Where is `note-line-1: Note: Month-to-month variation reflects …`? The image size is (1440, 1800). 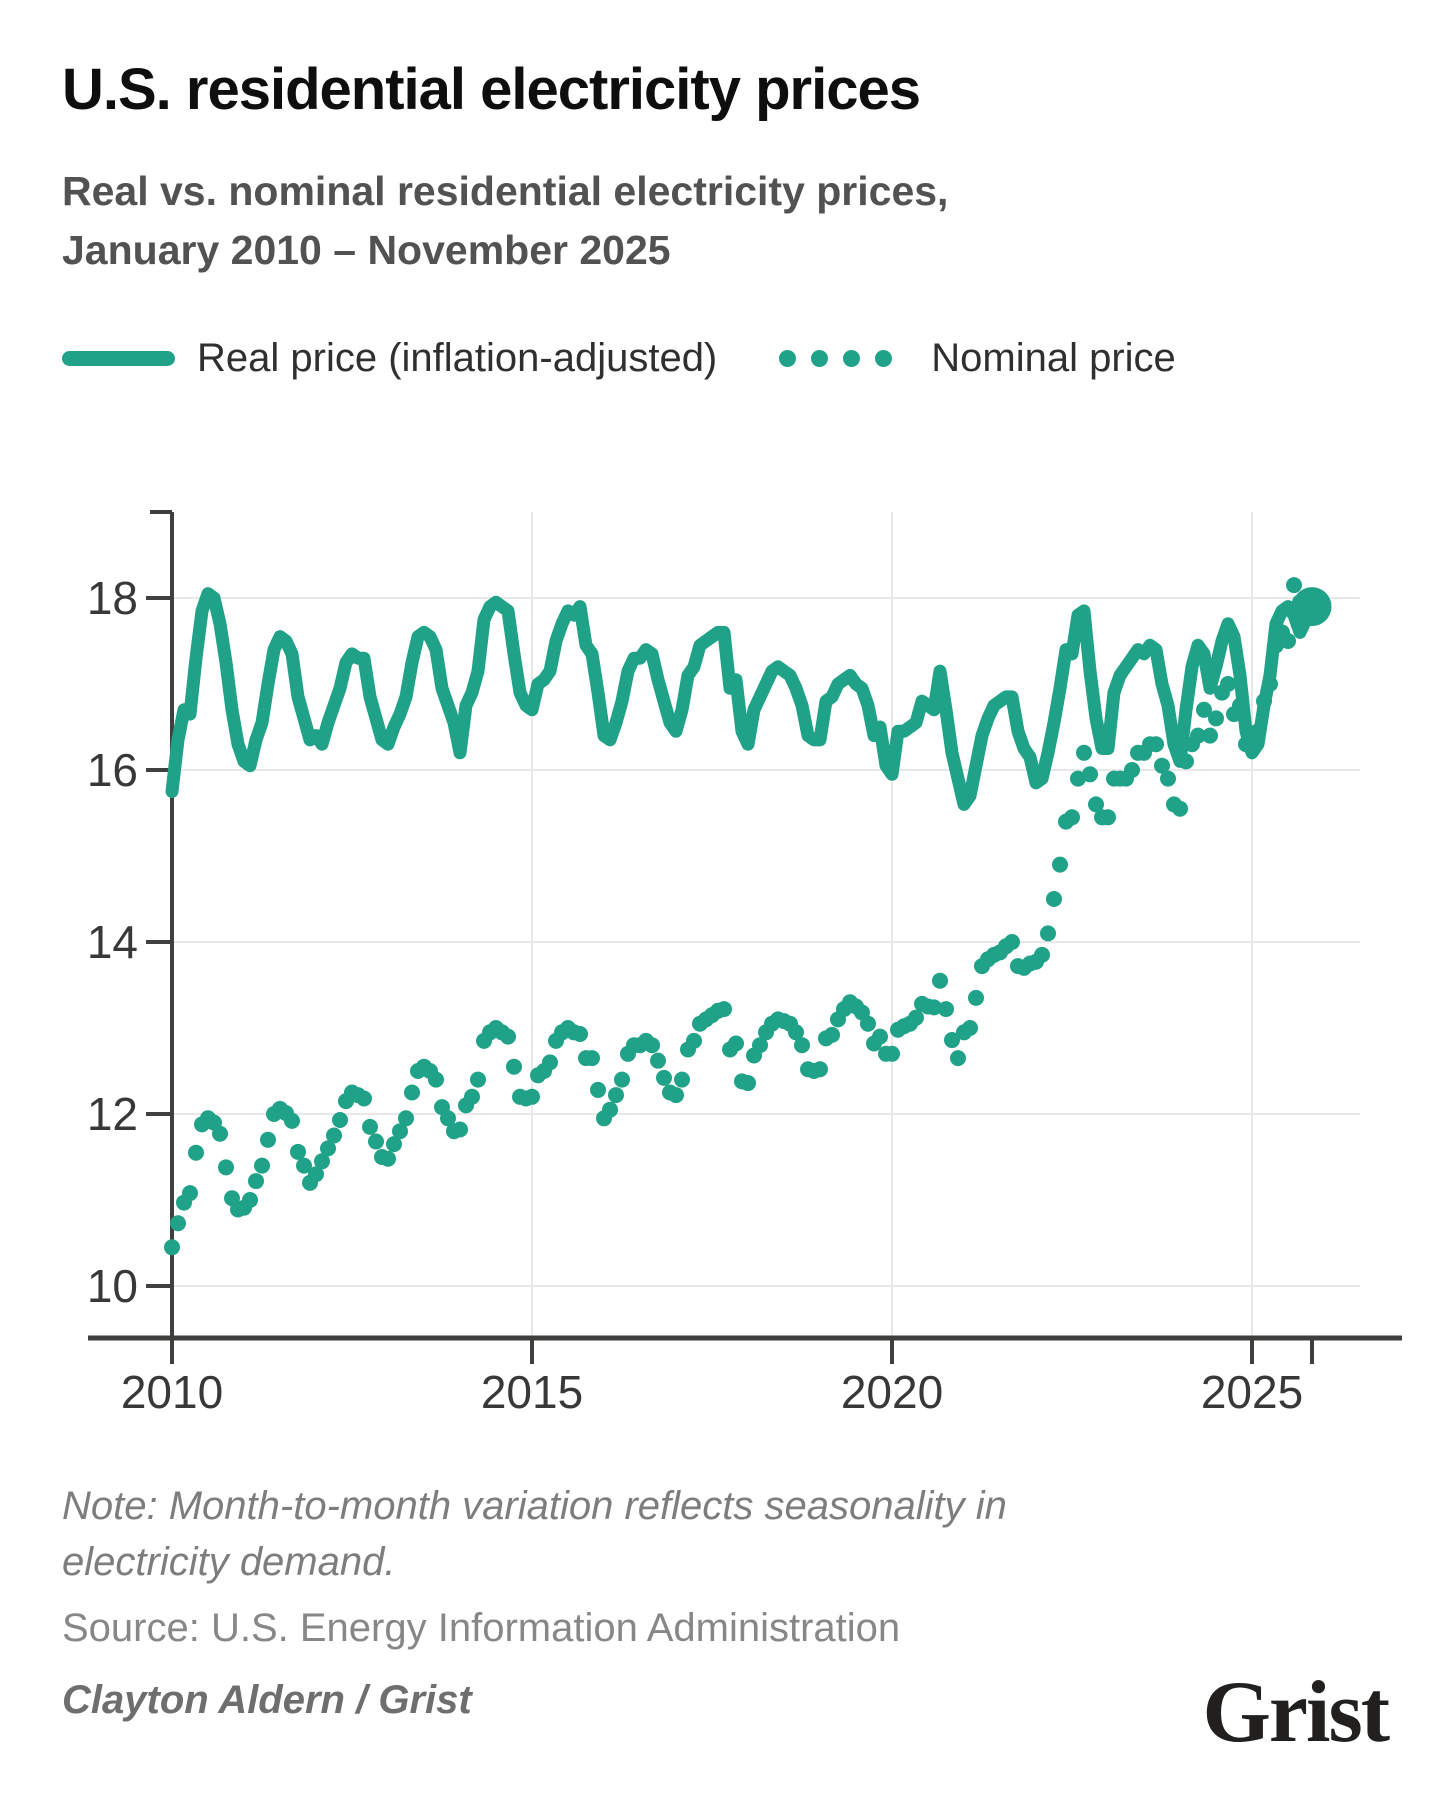
note-line-1: Note: Month-to-month variation reflects … is located at coordinates (534, 1506).